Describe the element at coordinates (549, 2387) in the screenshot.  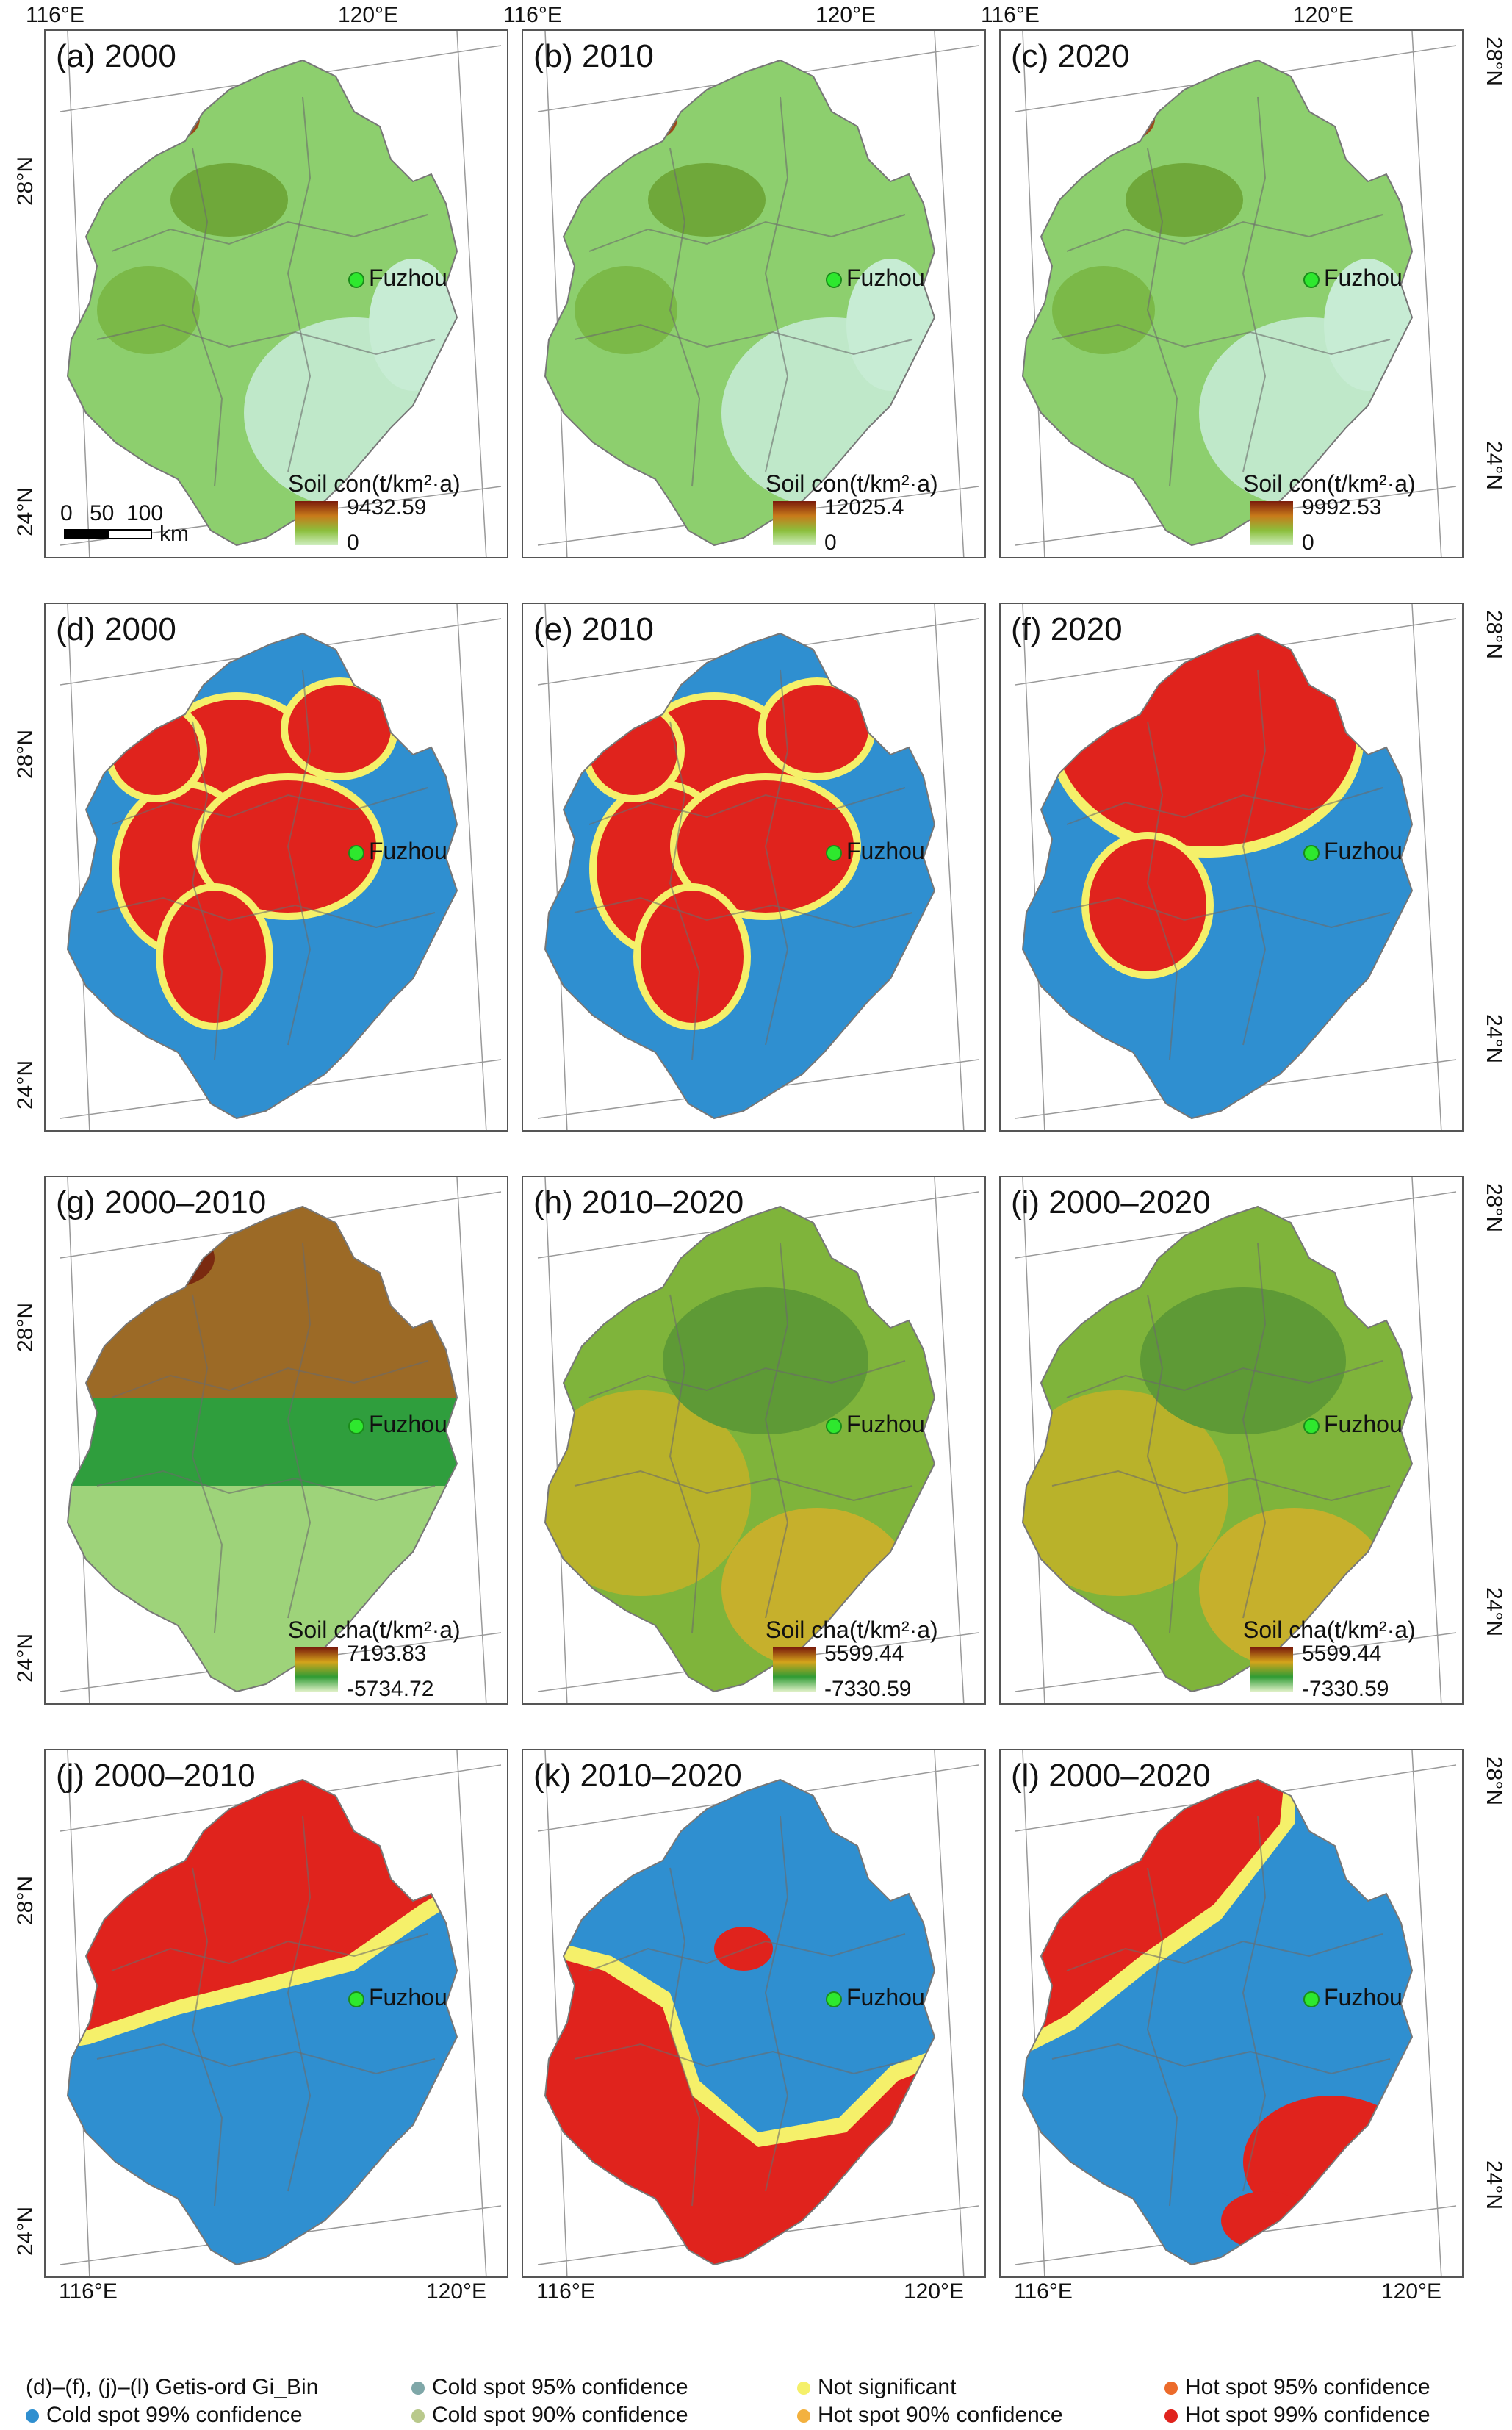
I see `legend-item-cold95: Cold spot 95% confidence` at that location.